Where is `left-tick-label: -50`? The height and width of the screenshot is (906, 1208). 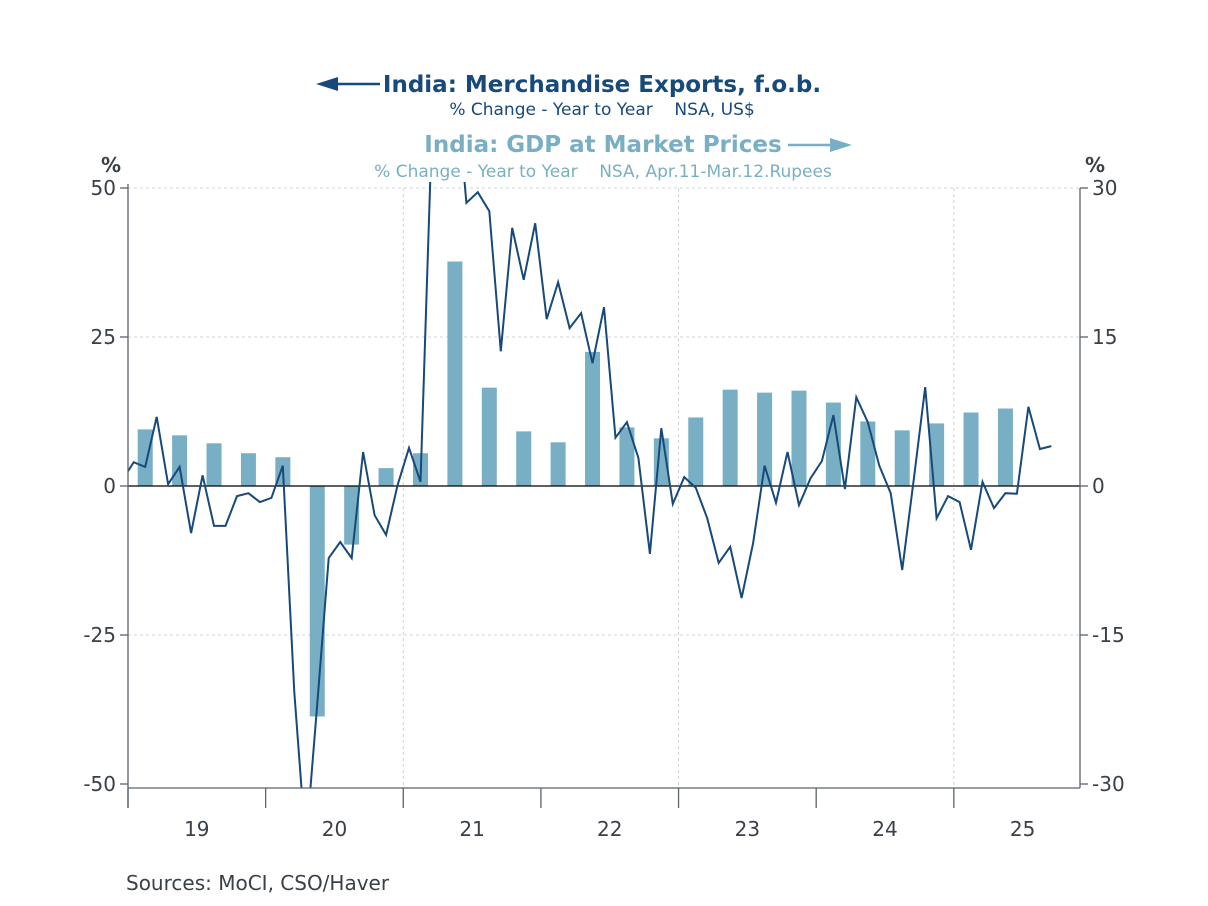 left-tick-label: -50 is located at coordinates (99, 784).